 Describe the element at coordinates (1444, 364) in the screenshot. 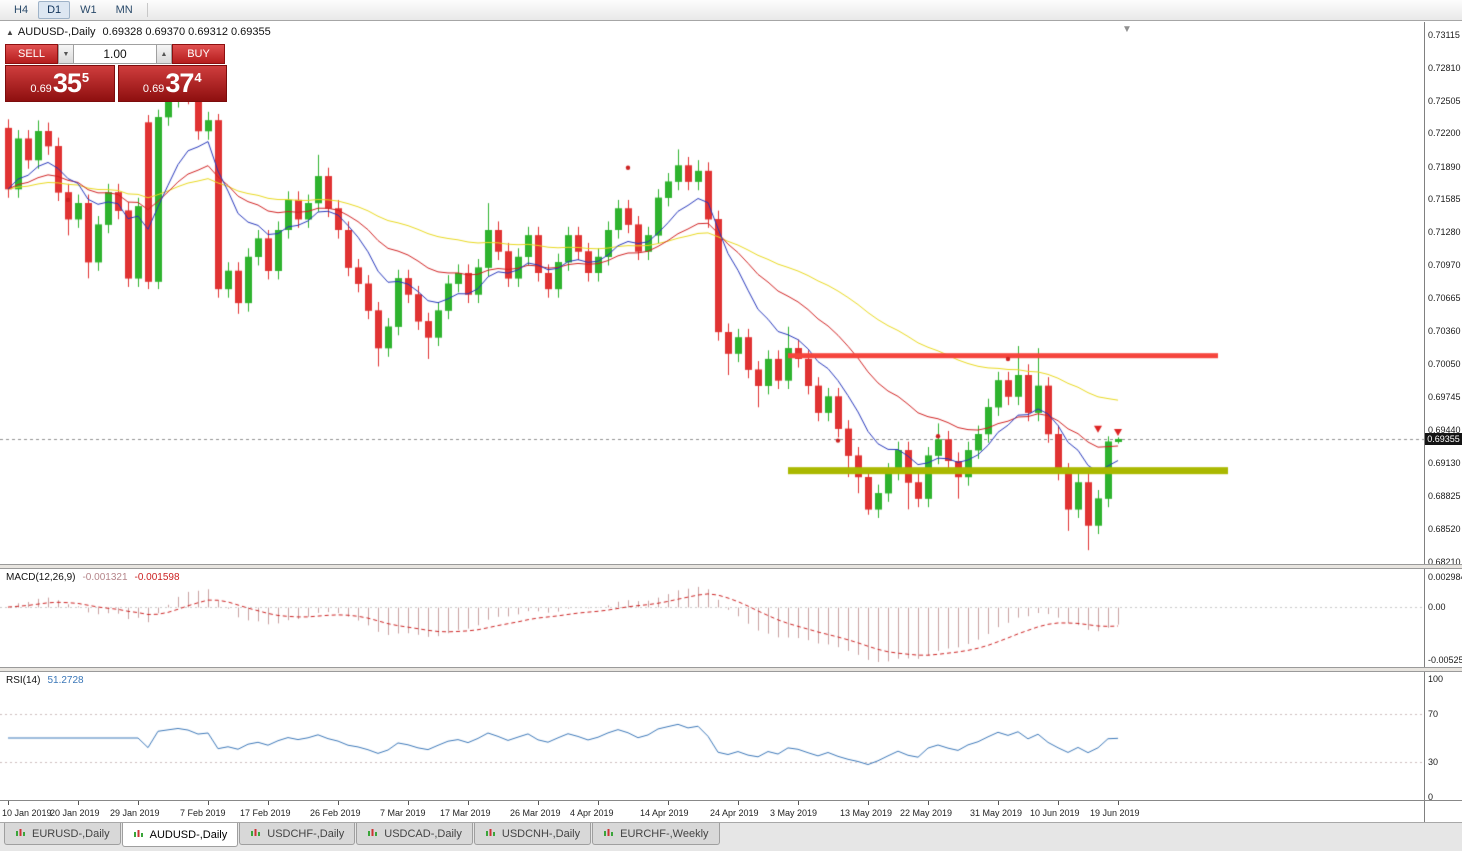

I see `price-axis-label: 0.70050` at that location.